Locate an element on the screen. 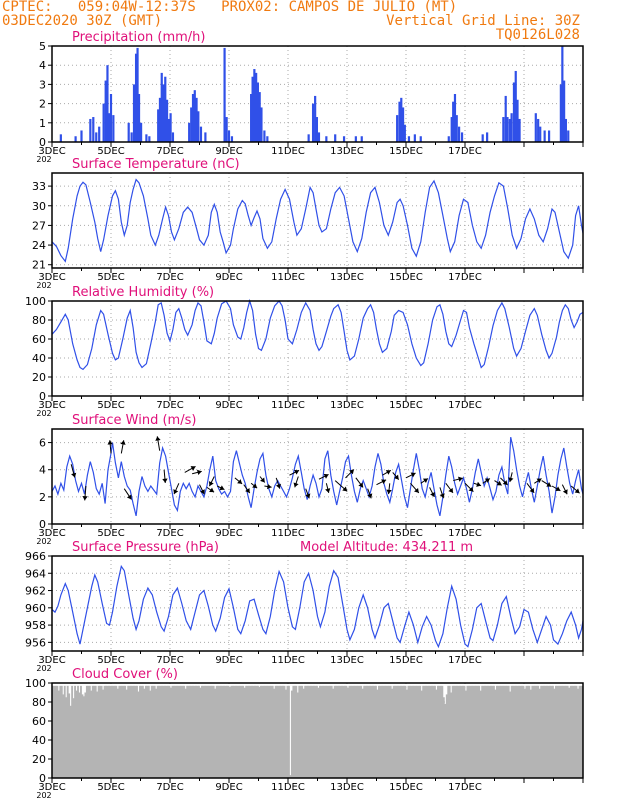 The image size is (618, 800). header-grid-note: Vertical Grid Line: 30Z is located at coordinates (483, 21).